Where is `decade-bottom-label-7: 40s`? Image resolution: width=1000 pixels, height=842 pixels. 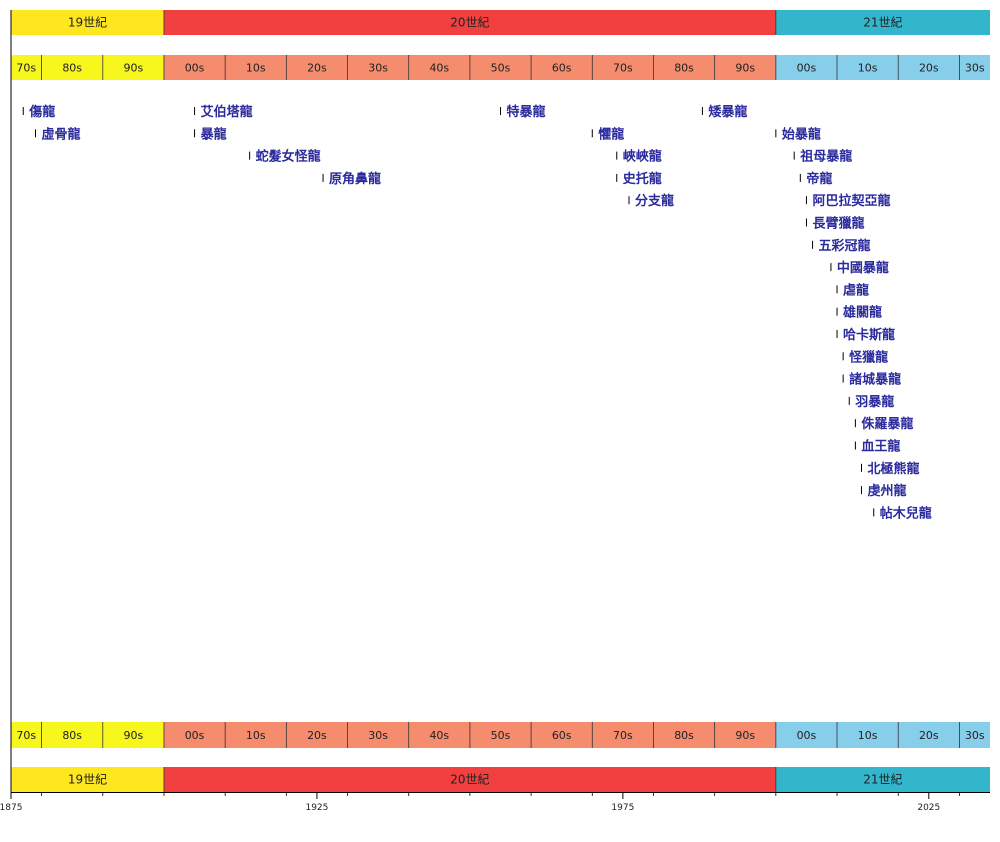 decade-bottom-label-7: 40s is located at coordinates (439, 735).